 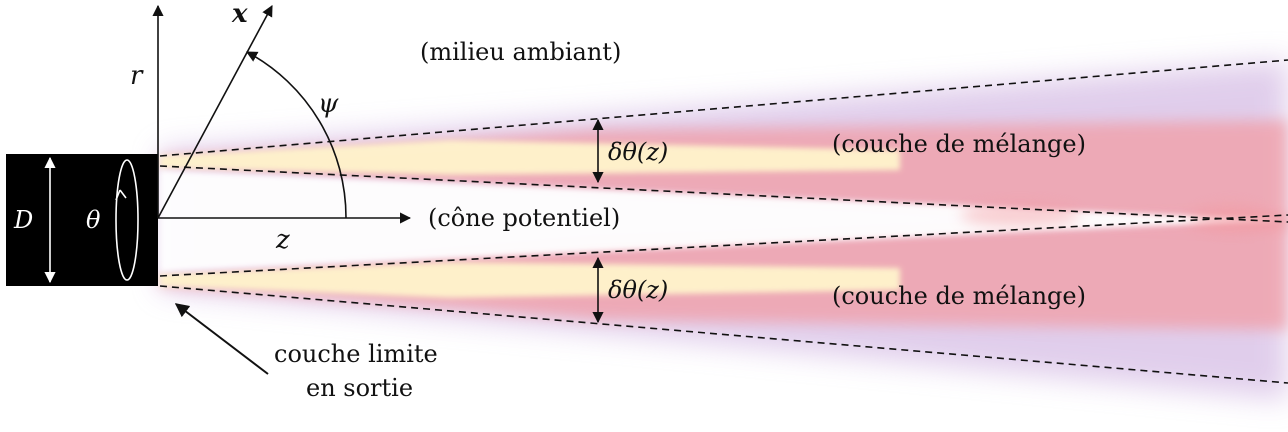 I want to click on thickness-label-bottom: δθ(z), so click(x=638, y=290).